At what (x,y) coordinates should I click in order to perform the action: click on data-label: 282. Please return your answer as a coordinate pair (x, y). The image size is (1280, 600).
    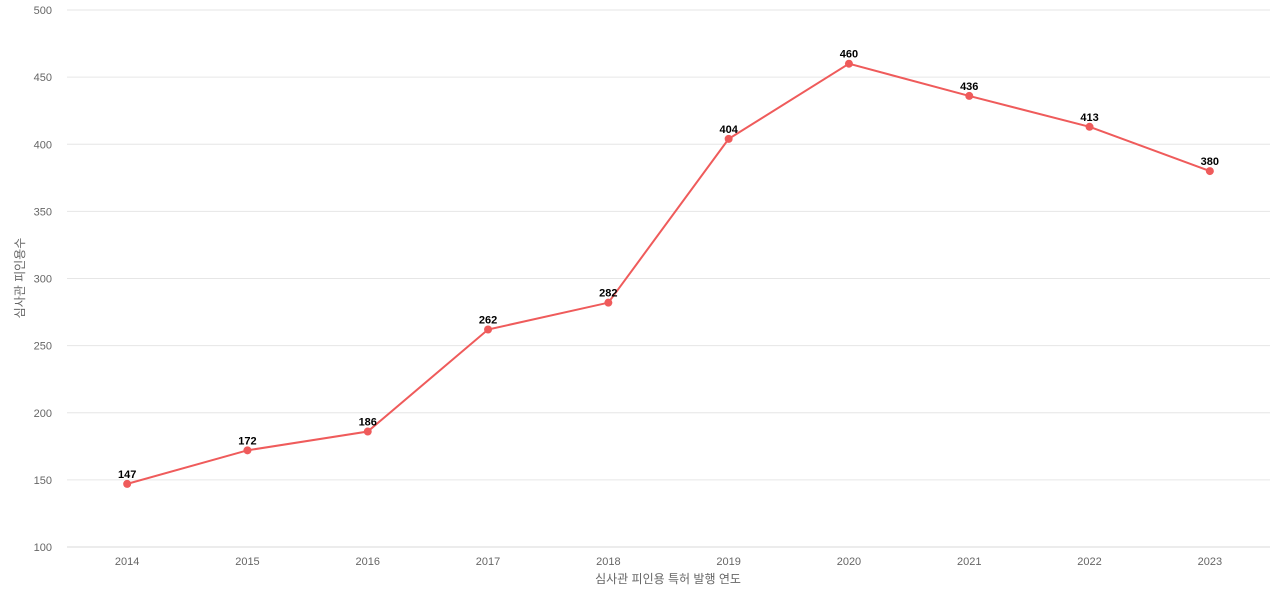
    Looking at the image, I should click on (608, 294).